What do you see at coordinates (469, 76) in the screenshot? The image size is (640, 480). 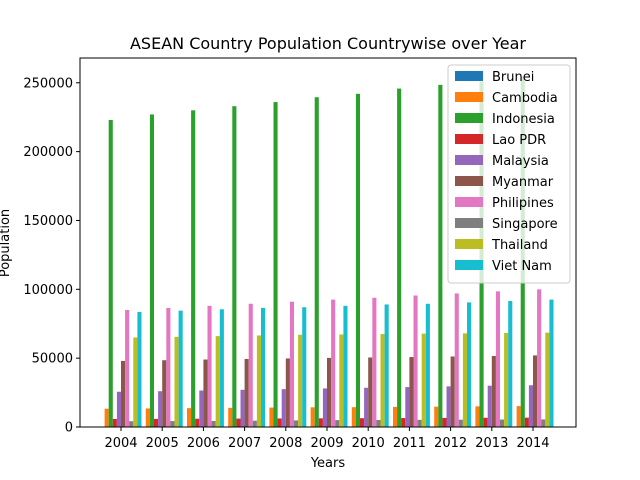 I see `legend-swatch-brunei` at bounding box center [469, 76].